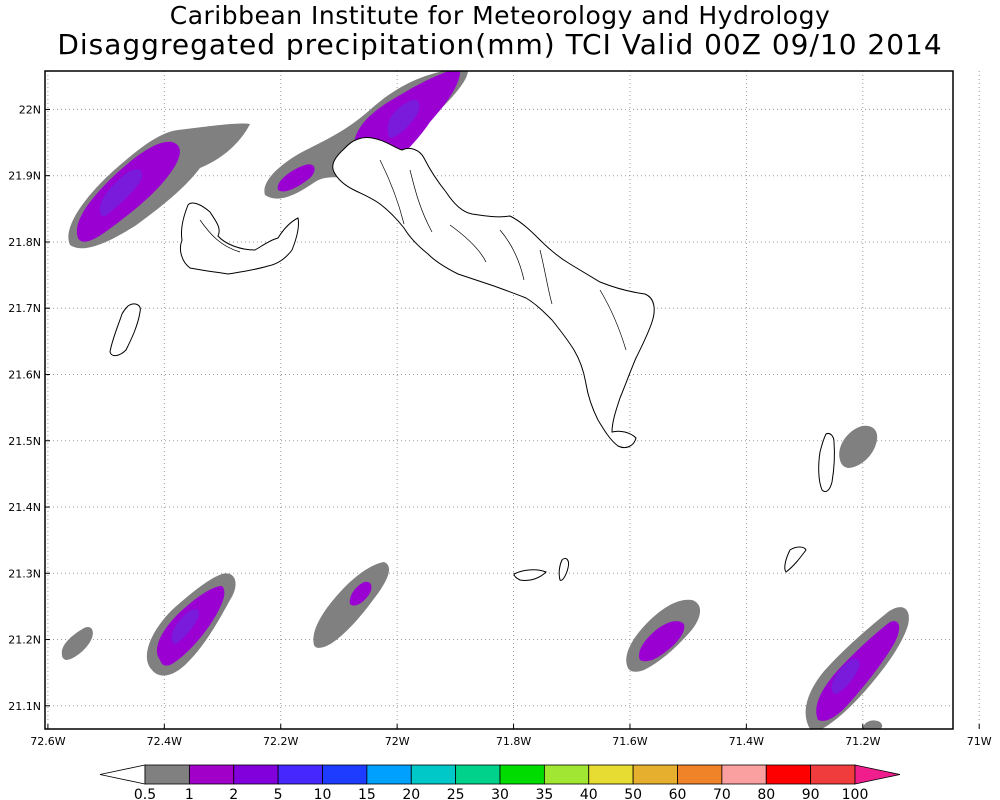  What do you see at coordinates (24, 242) in the screenshot?
I see `lat-tick-label: 21.8N` at bounding box center [24, 242].